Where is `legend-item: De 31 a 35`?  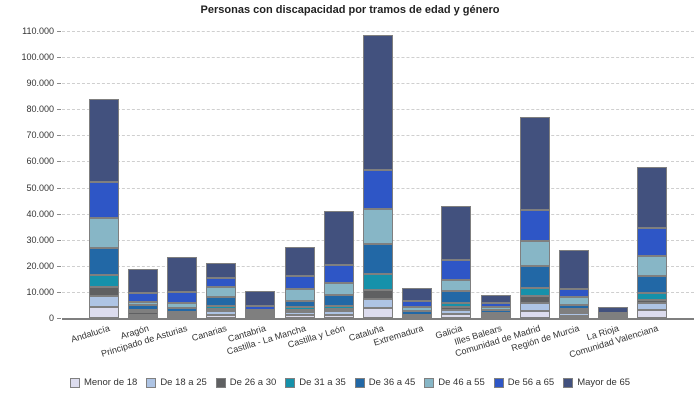
legend-item: De 31 a 35 is located at coordinates (315, 382).